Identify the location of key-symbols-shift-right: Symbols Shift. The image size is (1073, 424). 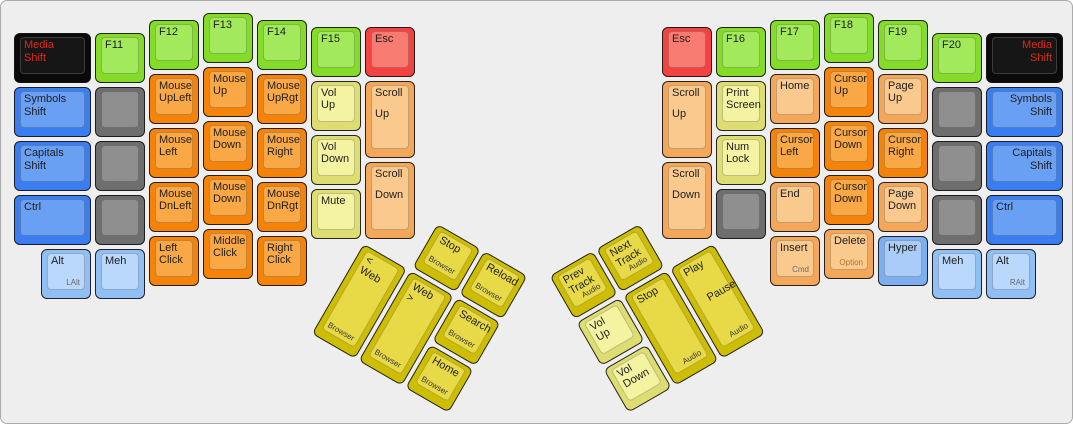
(1024, 112).